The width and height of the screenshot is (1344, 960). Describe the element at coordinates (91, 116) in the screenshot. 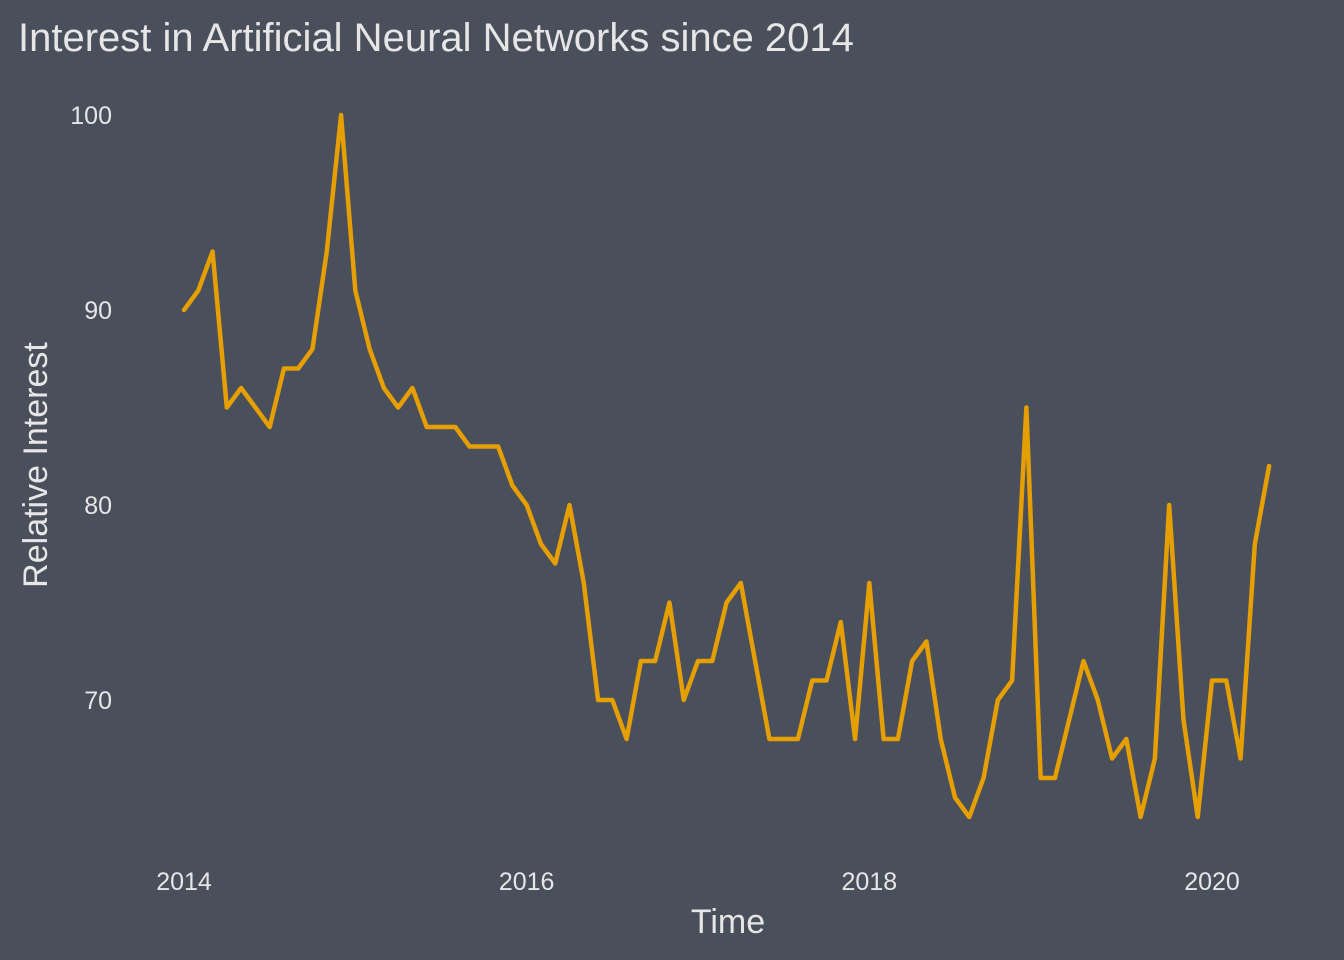

I see `y-tick-label: 100` at that location.